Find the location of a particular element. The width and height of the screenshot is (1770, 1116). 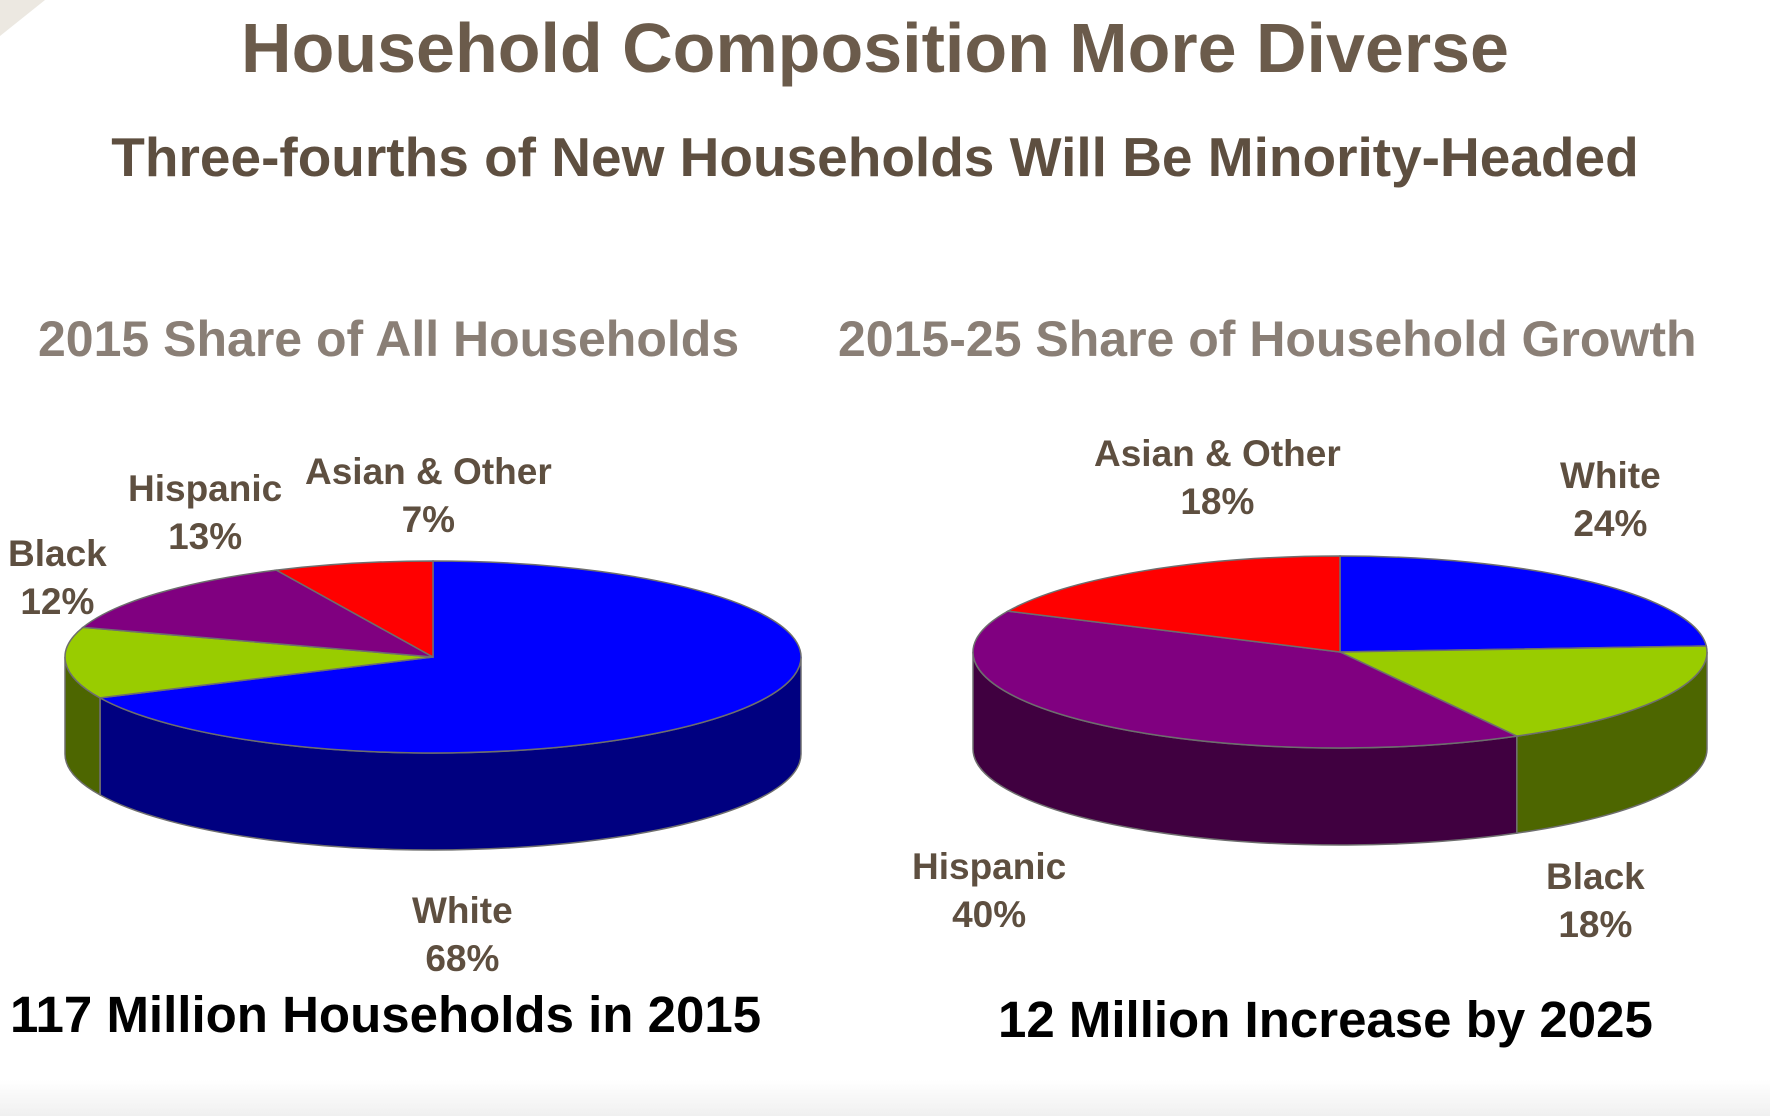

label-asian-other-growth: Asian & Other 18% is located at coordinates (1217, 478).